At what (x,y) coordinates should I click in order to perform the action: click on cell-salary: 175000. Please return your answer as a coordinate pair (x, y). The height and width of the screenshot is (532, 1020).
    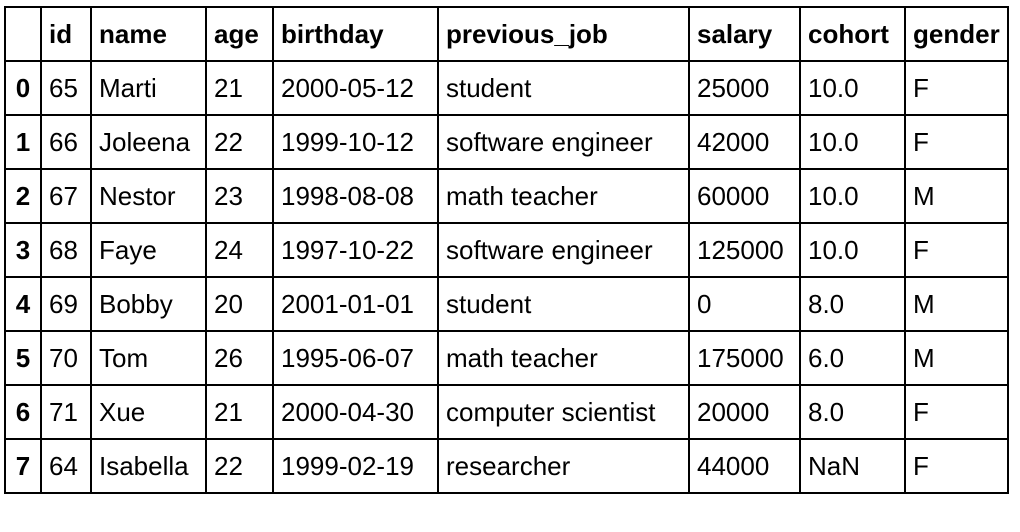
    Looking at the image, I should click on (744, 358).